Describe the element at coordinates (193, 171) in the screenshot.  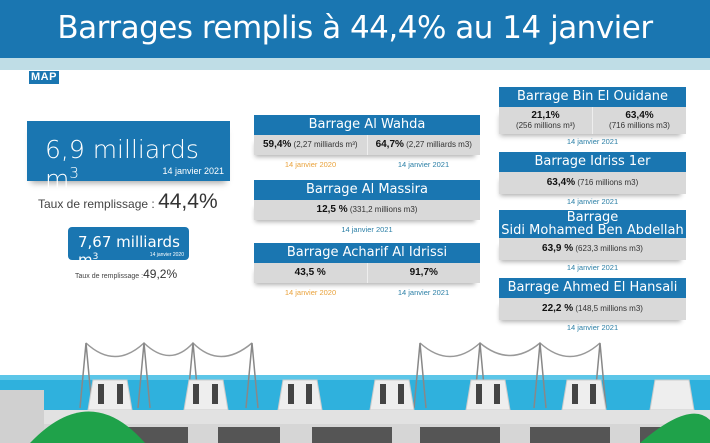
I see `total-date: 14 janvier 2021` at that location.